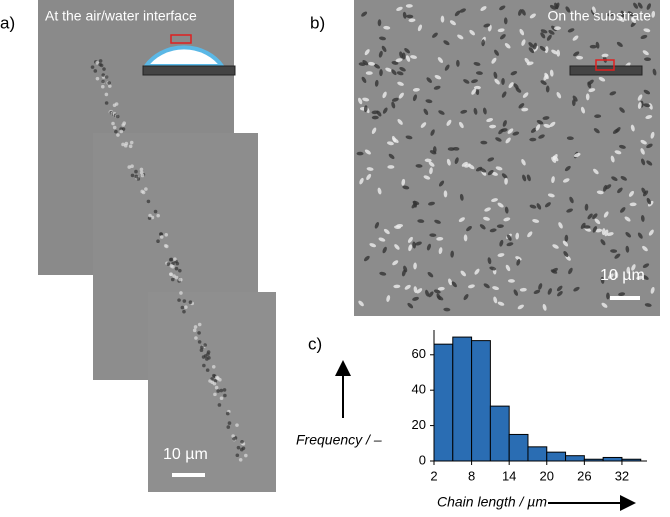 This screenshot has height=517, width=670. I want to click on x-tick-label: 2, so click(433, 475).